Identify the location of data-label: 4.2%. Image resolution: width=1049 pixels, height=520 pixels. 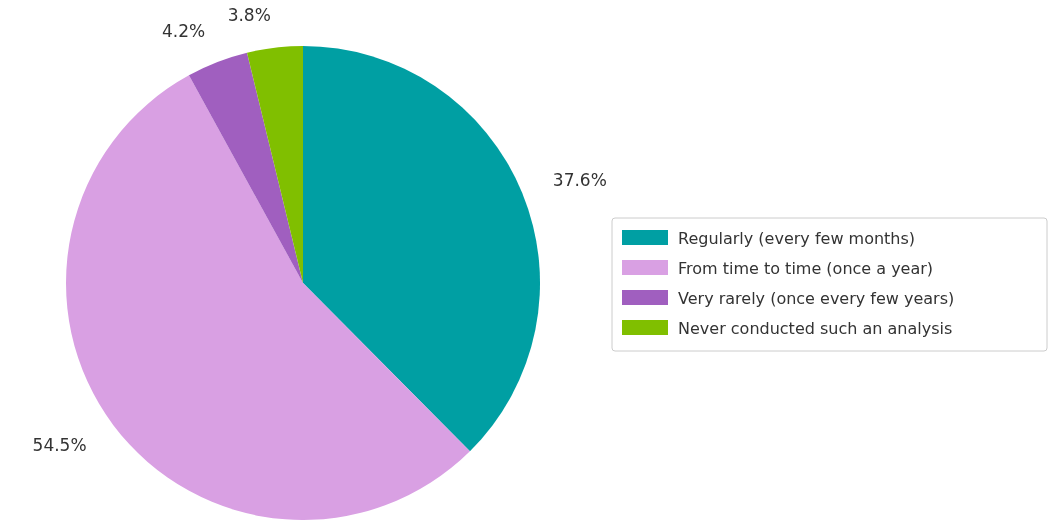
(184, 31).